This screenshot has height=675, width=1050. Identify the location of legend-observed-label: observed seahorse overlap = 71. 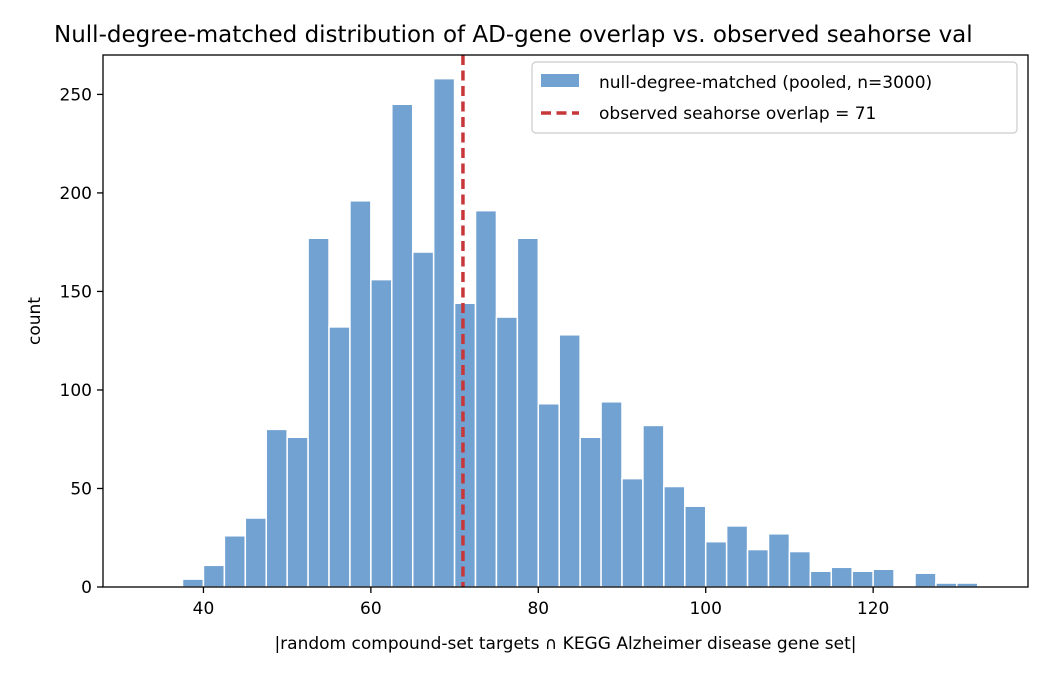
(737, 114).